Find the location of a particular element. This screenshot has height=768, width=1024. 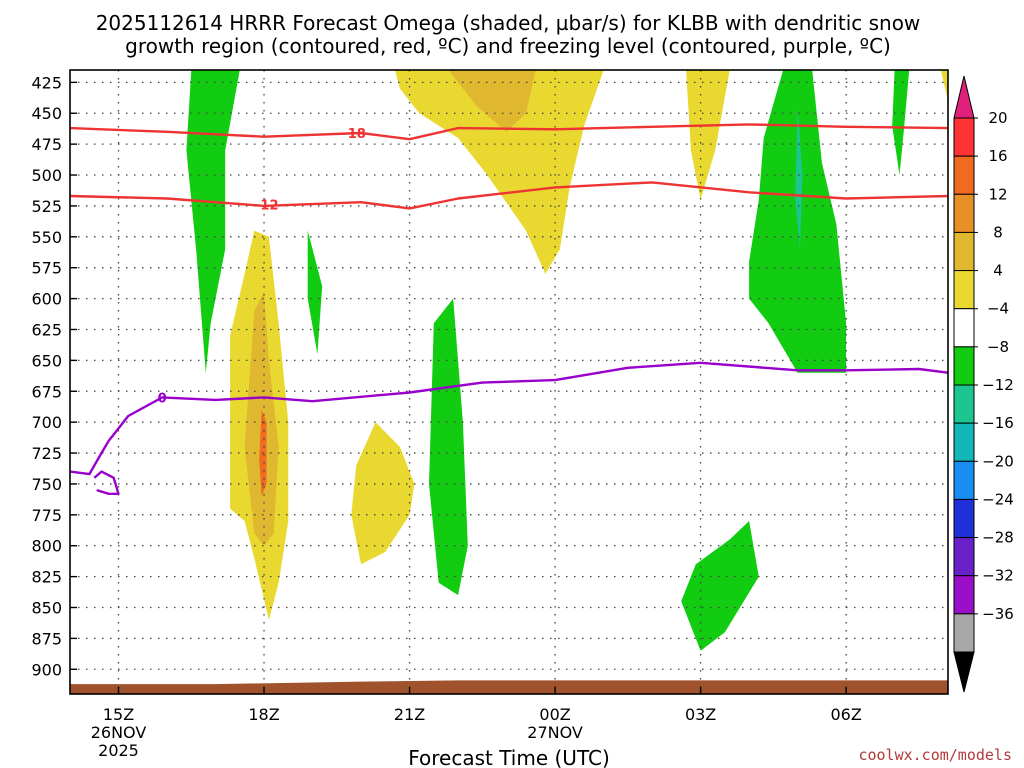

colorbar-bottom-arrow is located at coordinates (964, 672).